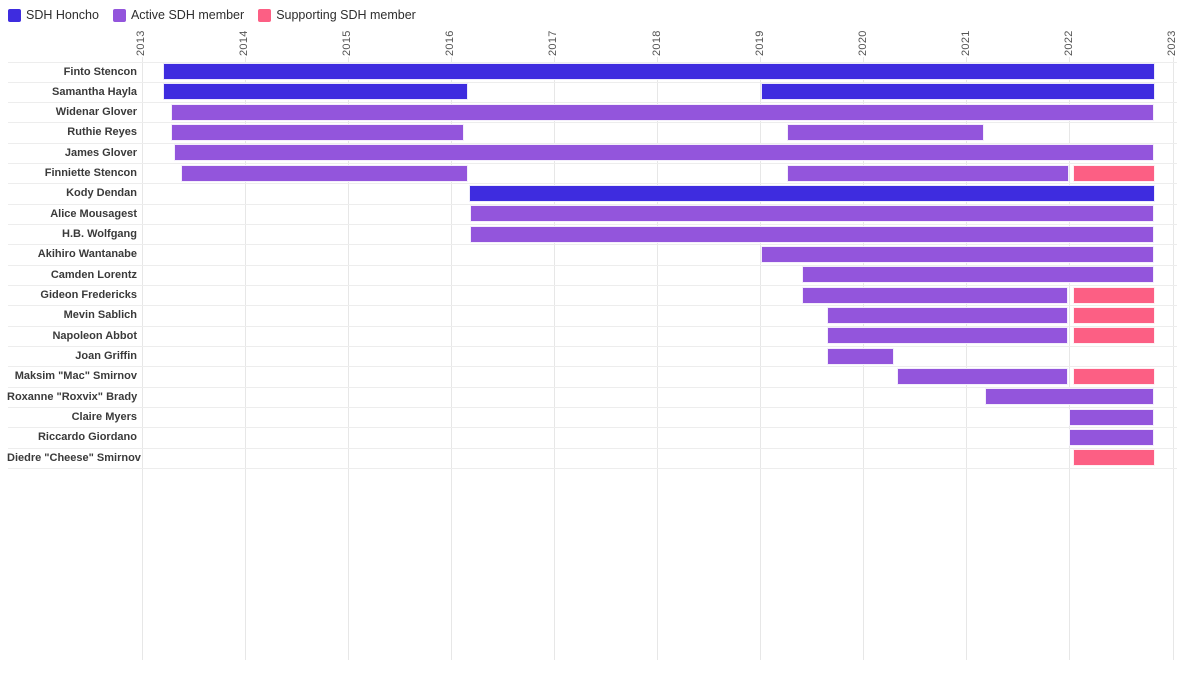  I want to click on axis-tick-label-2022: 2022, so click(1068, 43).